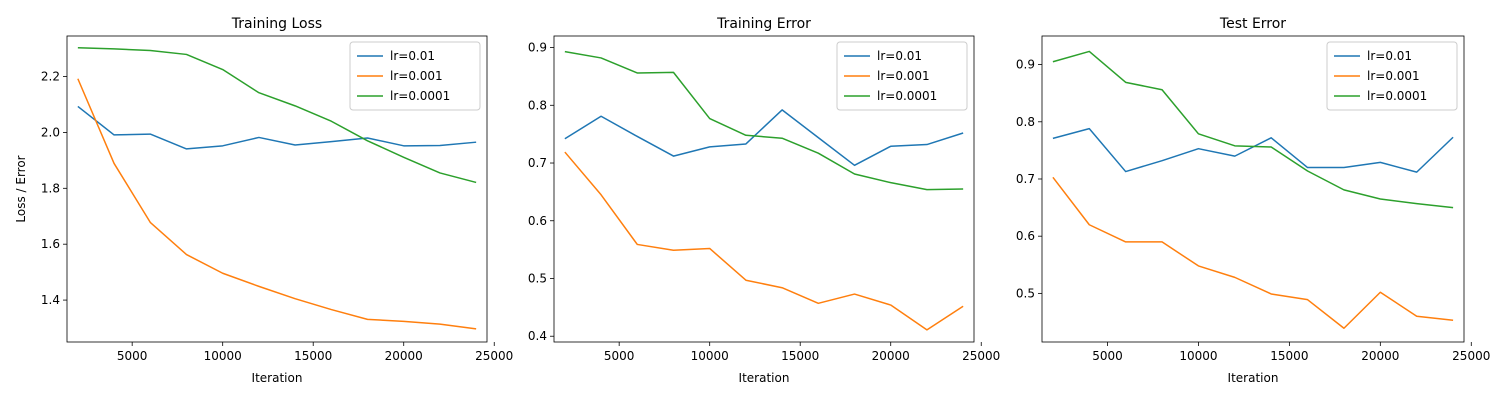 The width and height of the screenshot is (1500, 400). What do you see at coordinates (50, 132) in the screenshot?
I see `y-tick-label: 2.0` at bounding box center [50, 132].